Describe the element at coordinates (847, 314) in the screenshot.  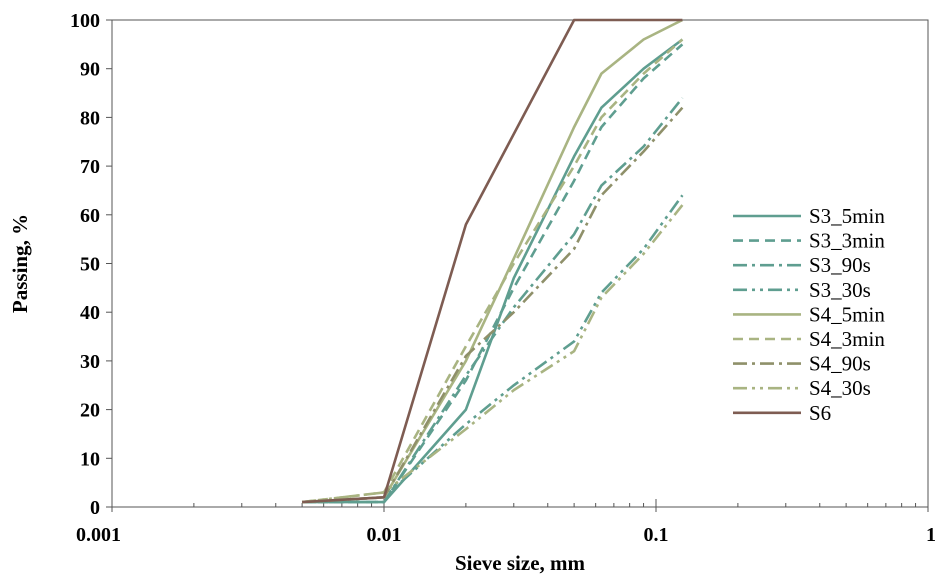
I see `legend-label: S4_5min` at that location.